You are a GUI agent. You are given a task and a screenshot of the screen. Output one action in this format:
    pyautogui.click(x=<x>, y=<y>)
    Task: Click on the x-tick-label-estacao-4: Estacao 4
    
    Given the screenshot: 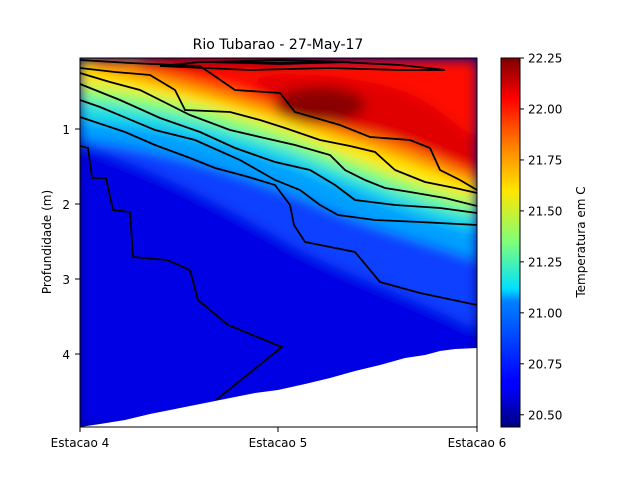 What is the action you would take?
    pyautogui.click(x=80, y=443)
    